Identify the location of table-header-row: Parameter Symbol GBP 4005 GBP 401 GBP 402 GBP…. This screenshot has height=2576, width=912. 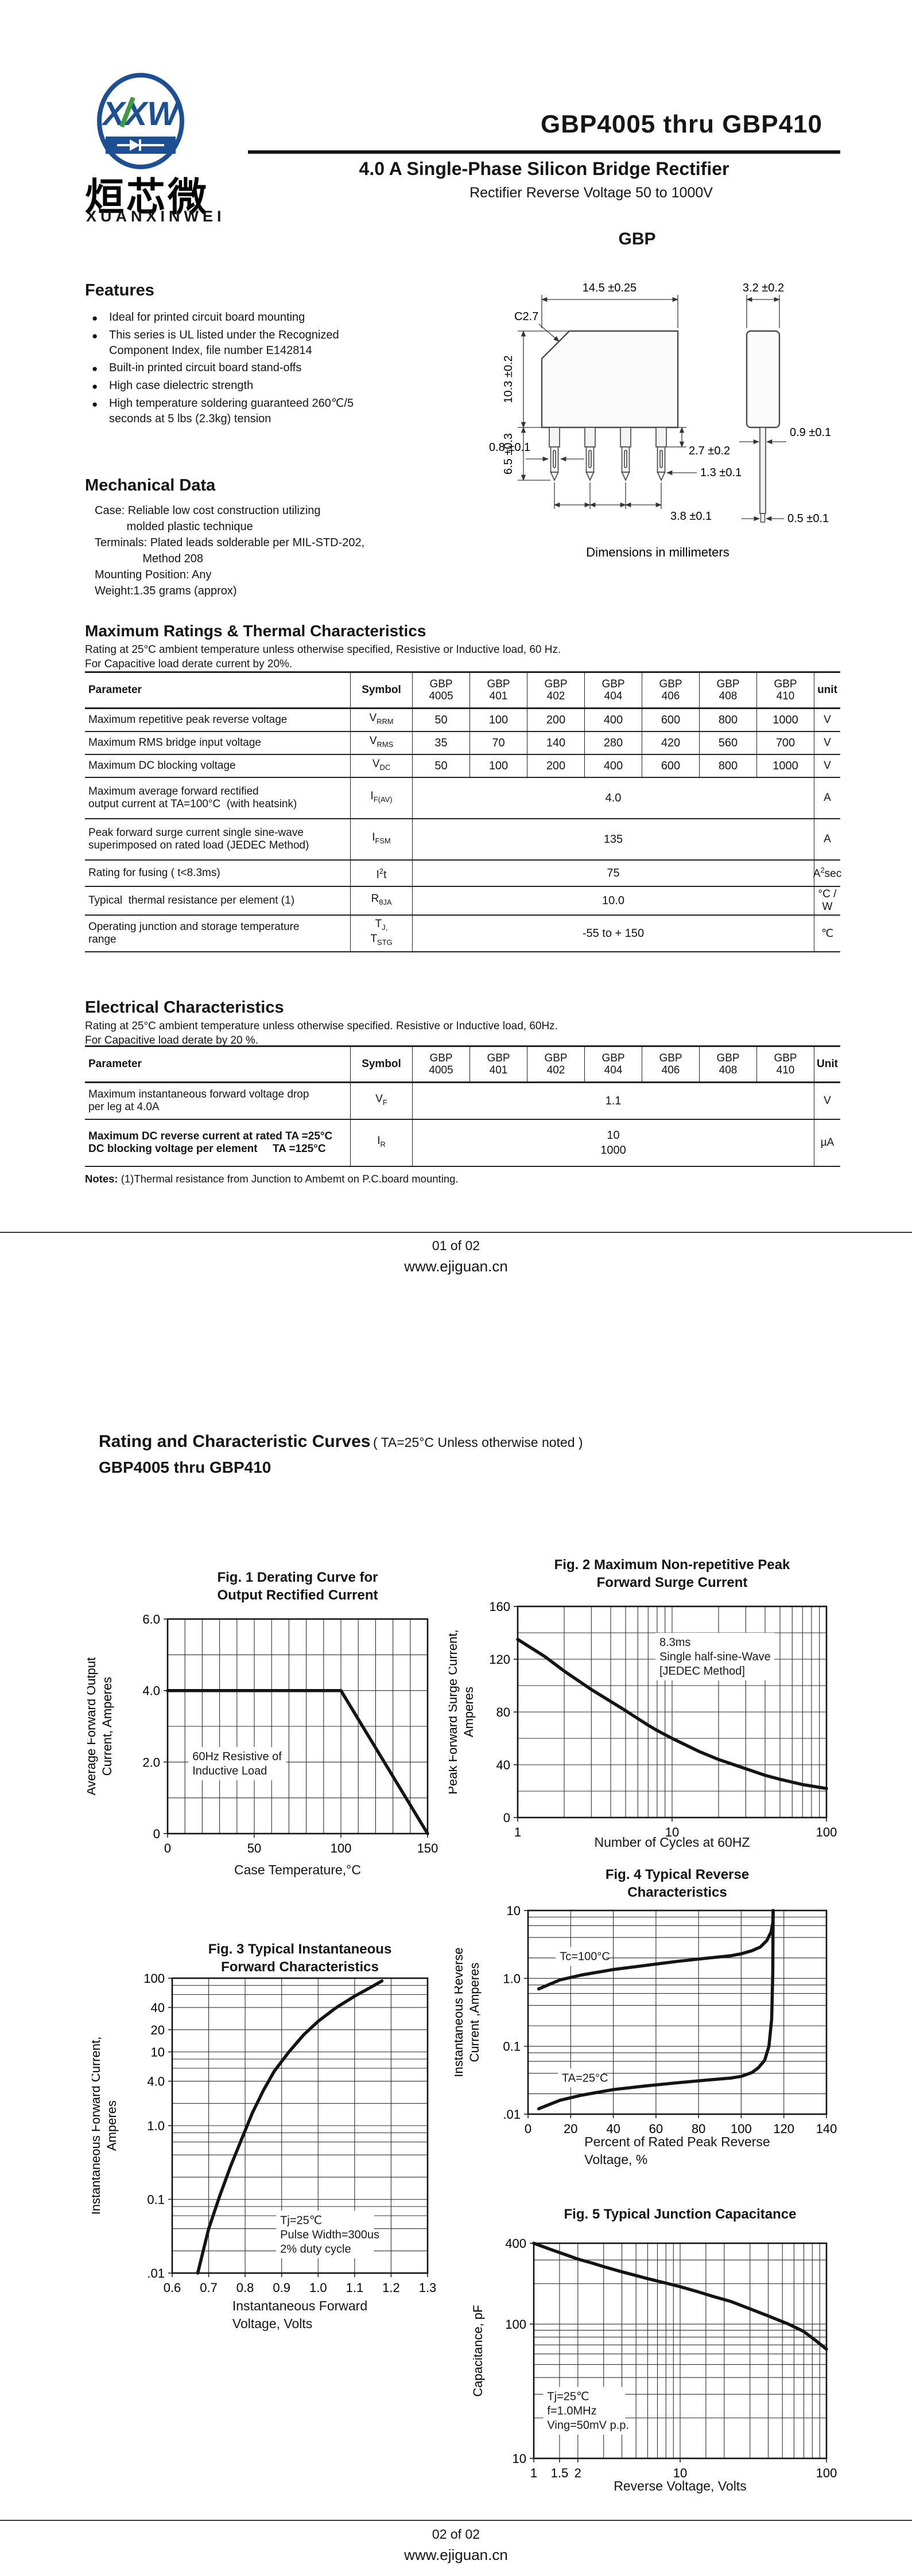
(463, 691).